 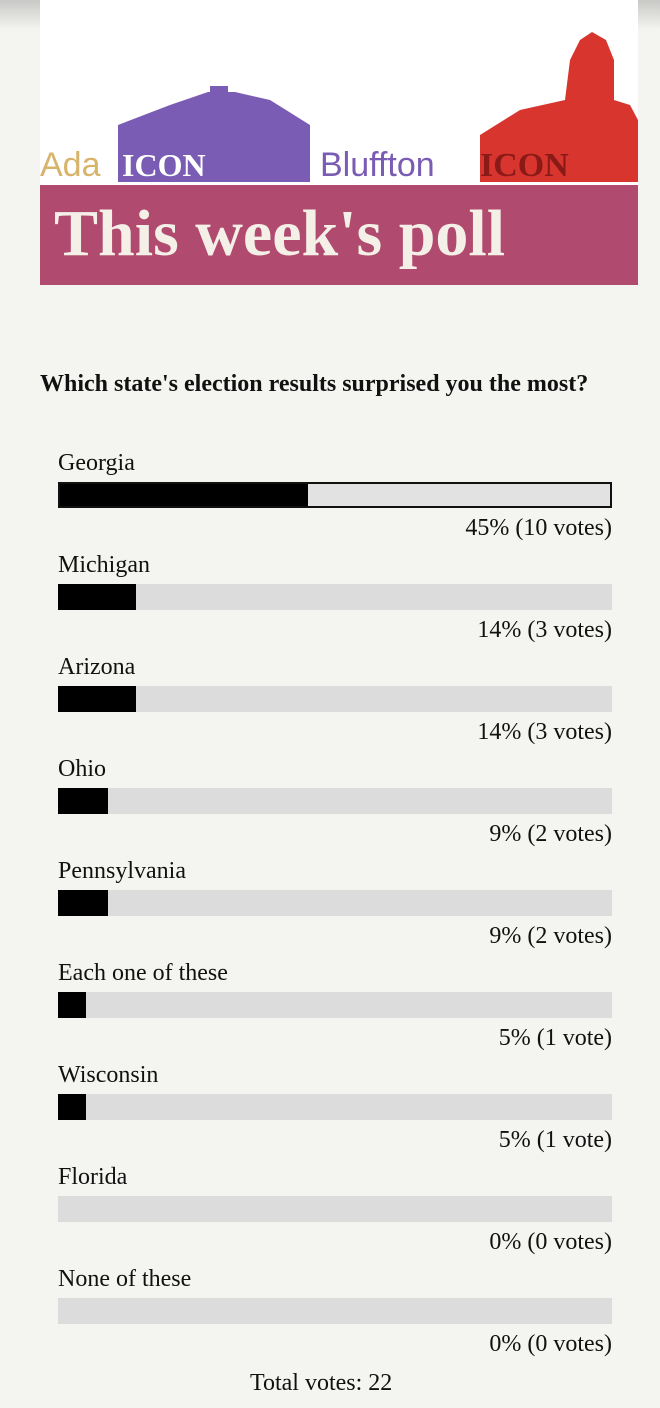 What do you see at coordinates (70, 165) in the screenshot?
I see `ada-text: Ada` at bounding box center [70, 165].